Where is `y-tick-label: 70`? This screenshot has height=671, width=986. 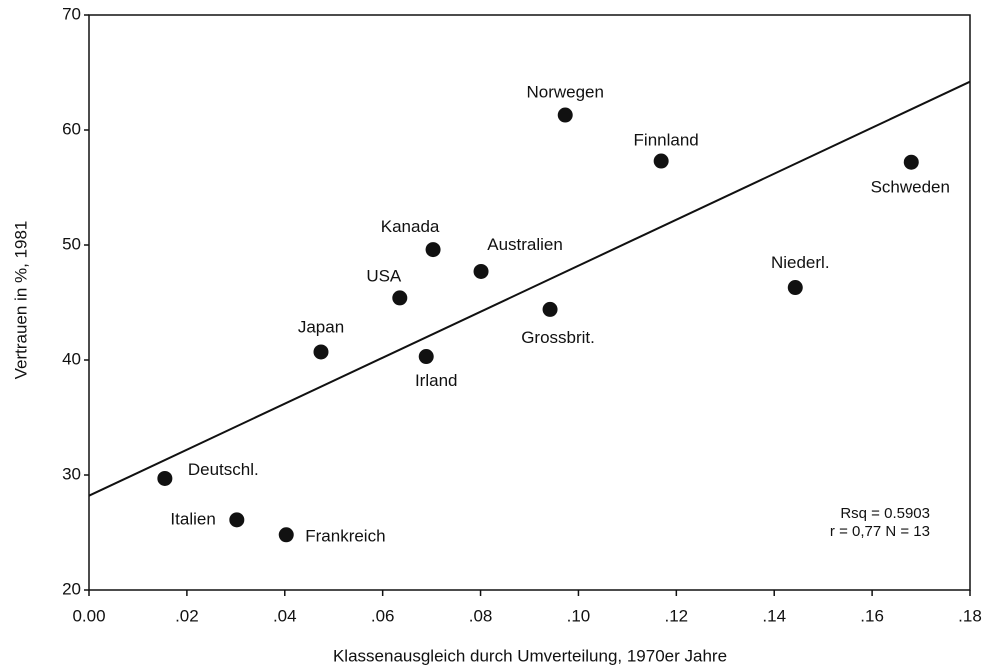
y-tick-label: 70 is located at coordinates (71, 13).